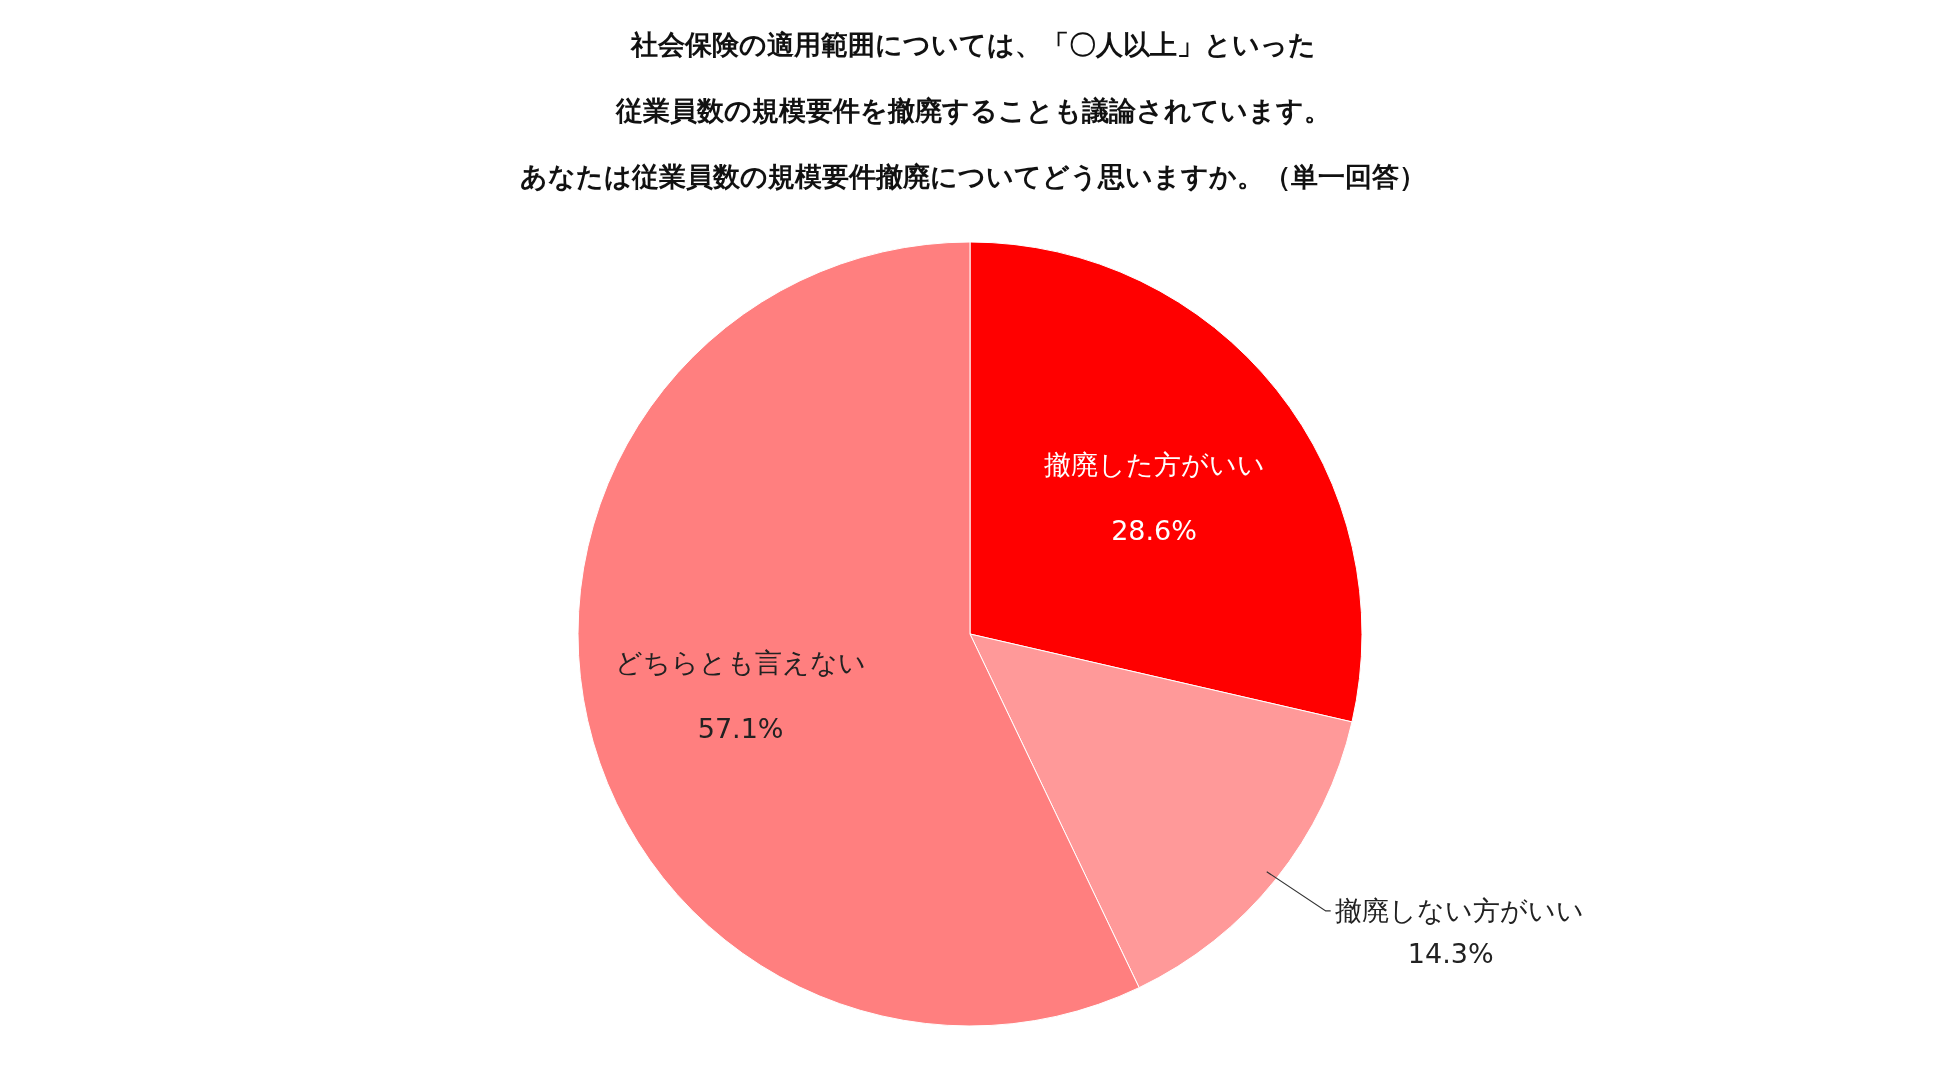 Image resolution: width=1950 pixels, height=1075 pixels. I want to click on data-label: 28.6%, so click(1154, 530).